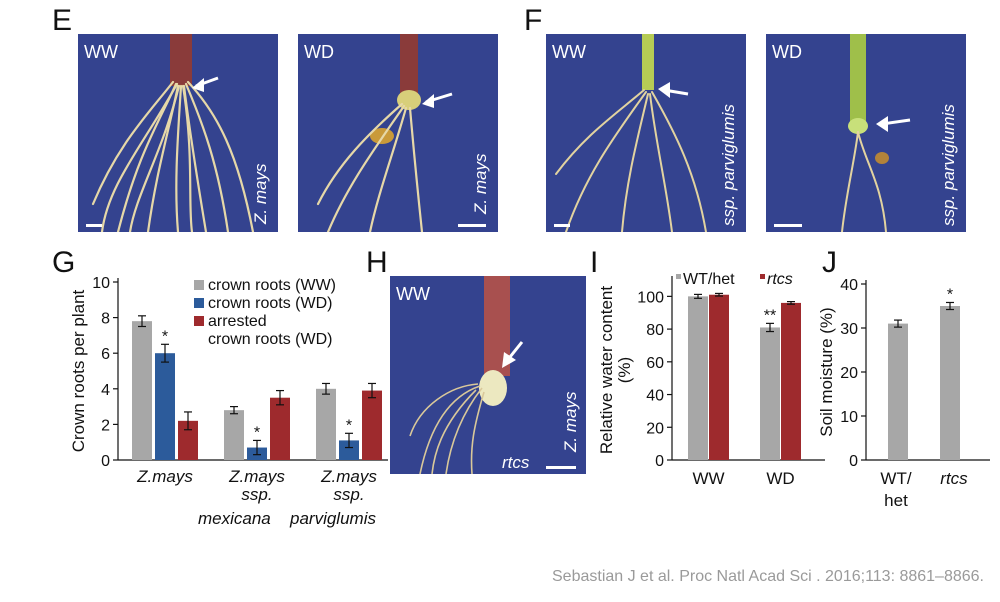  Describe the element at coordinates (708, 478) in the screenshot. I see `x-category-label: WW` at that location.